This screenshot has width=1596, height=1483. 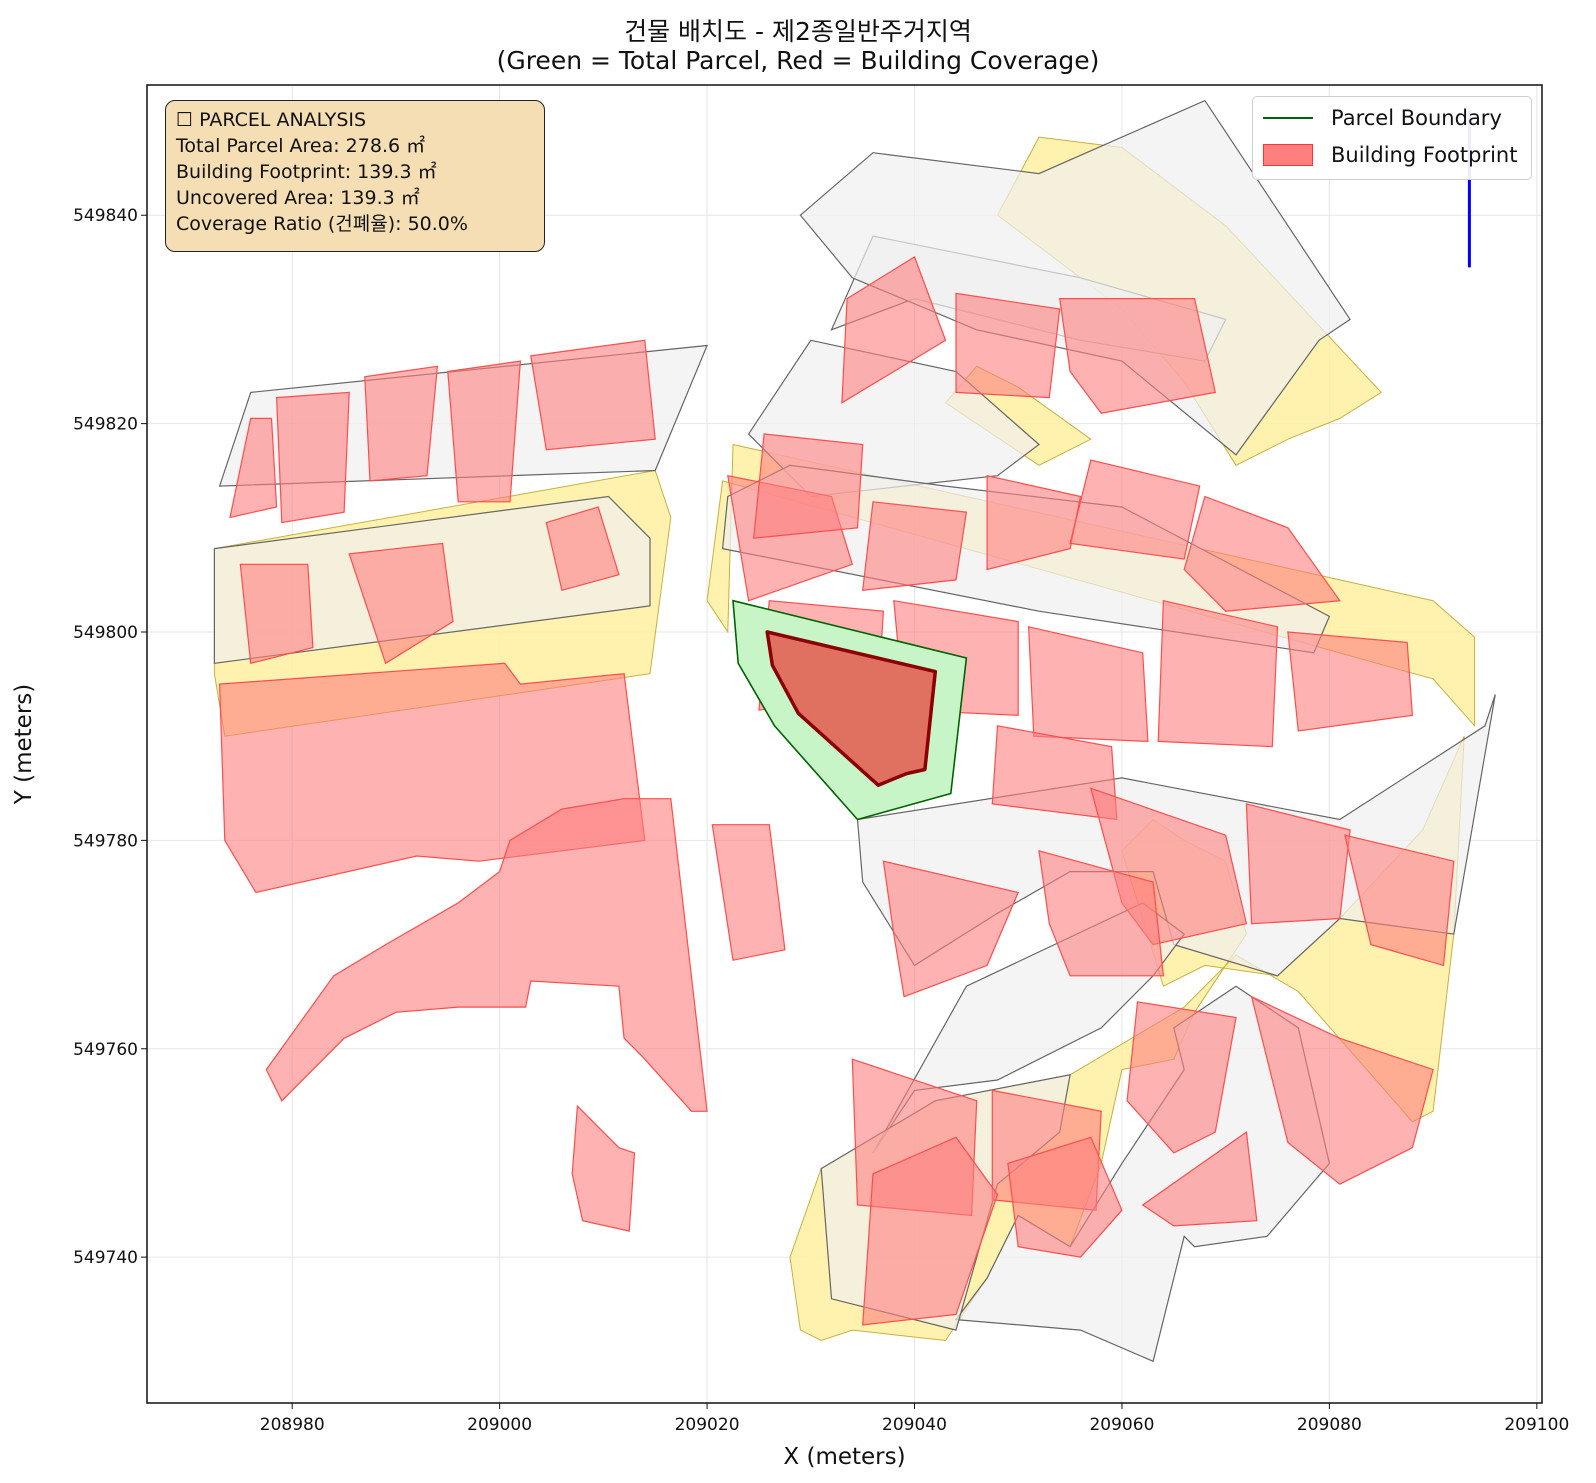 I want to click on x-axis-label: X (meters), so click(x=844, y=1457).